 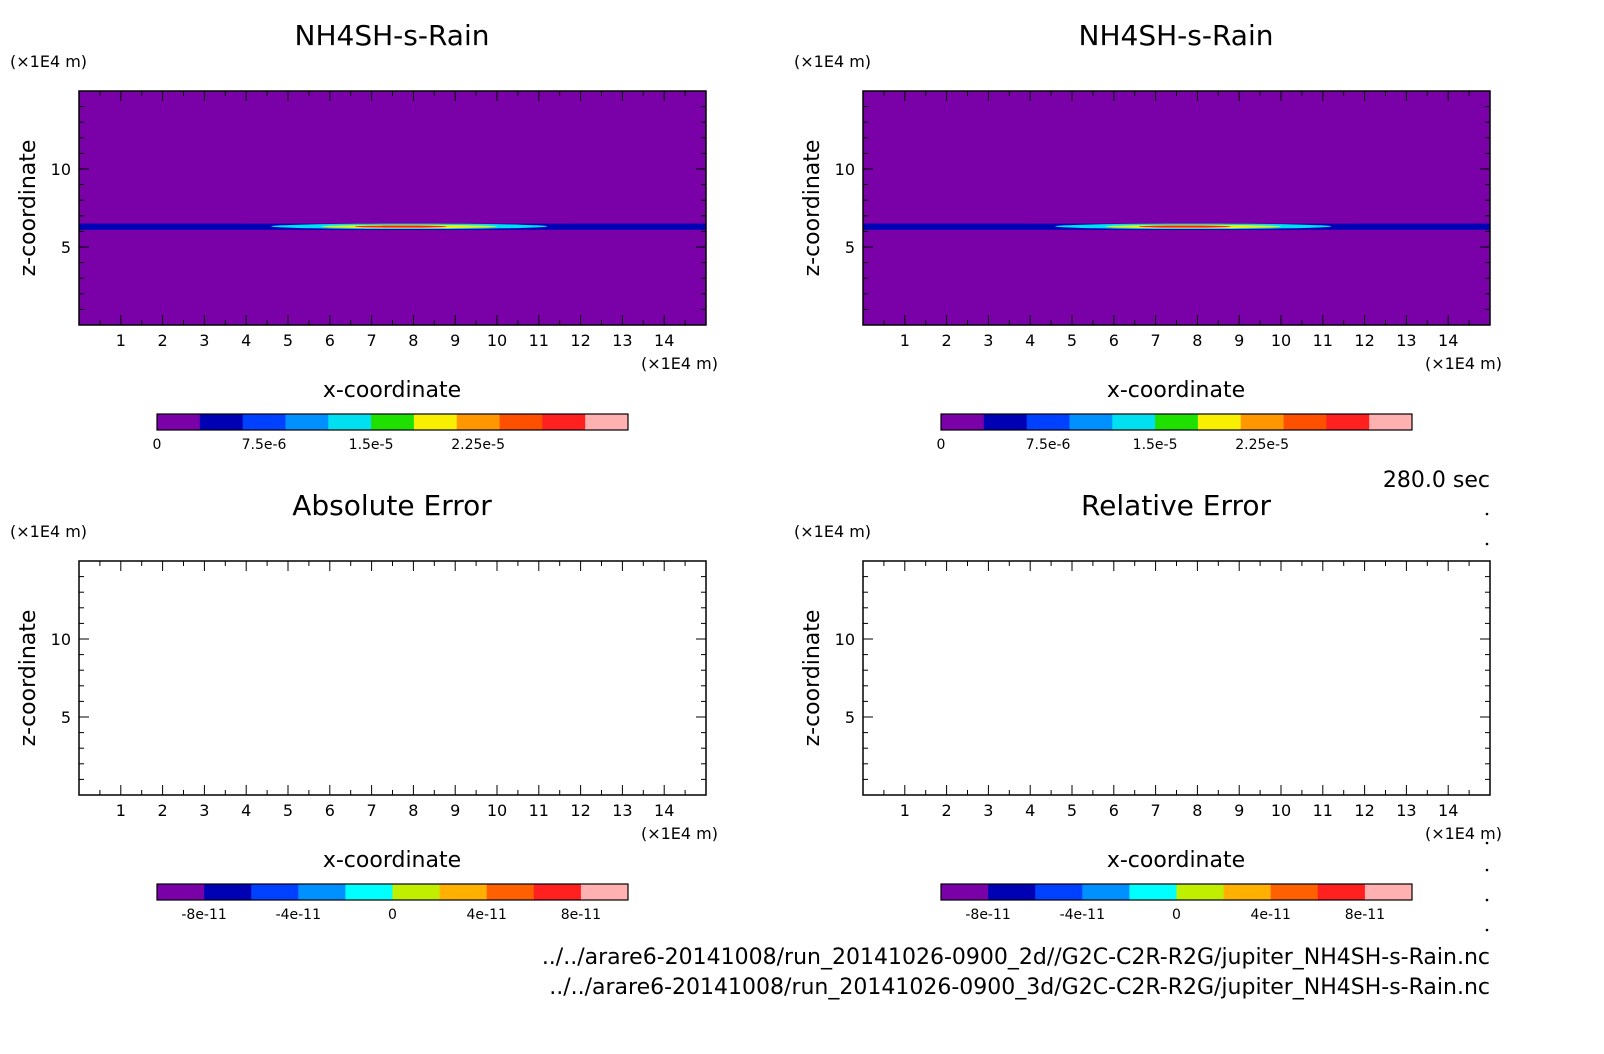 I want to click on colorbar-label: -8e-11, so click(x=987, y=915).